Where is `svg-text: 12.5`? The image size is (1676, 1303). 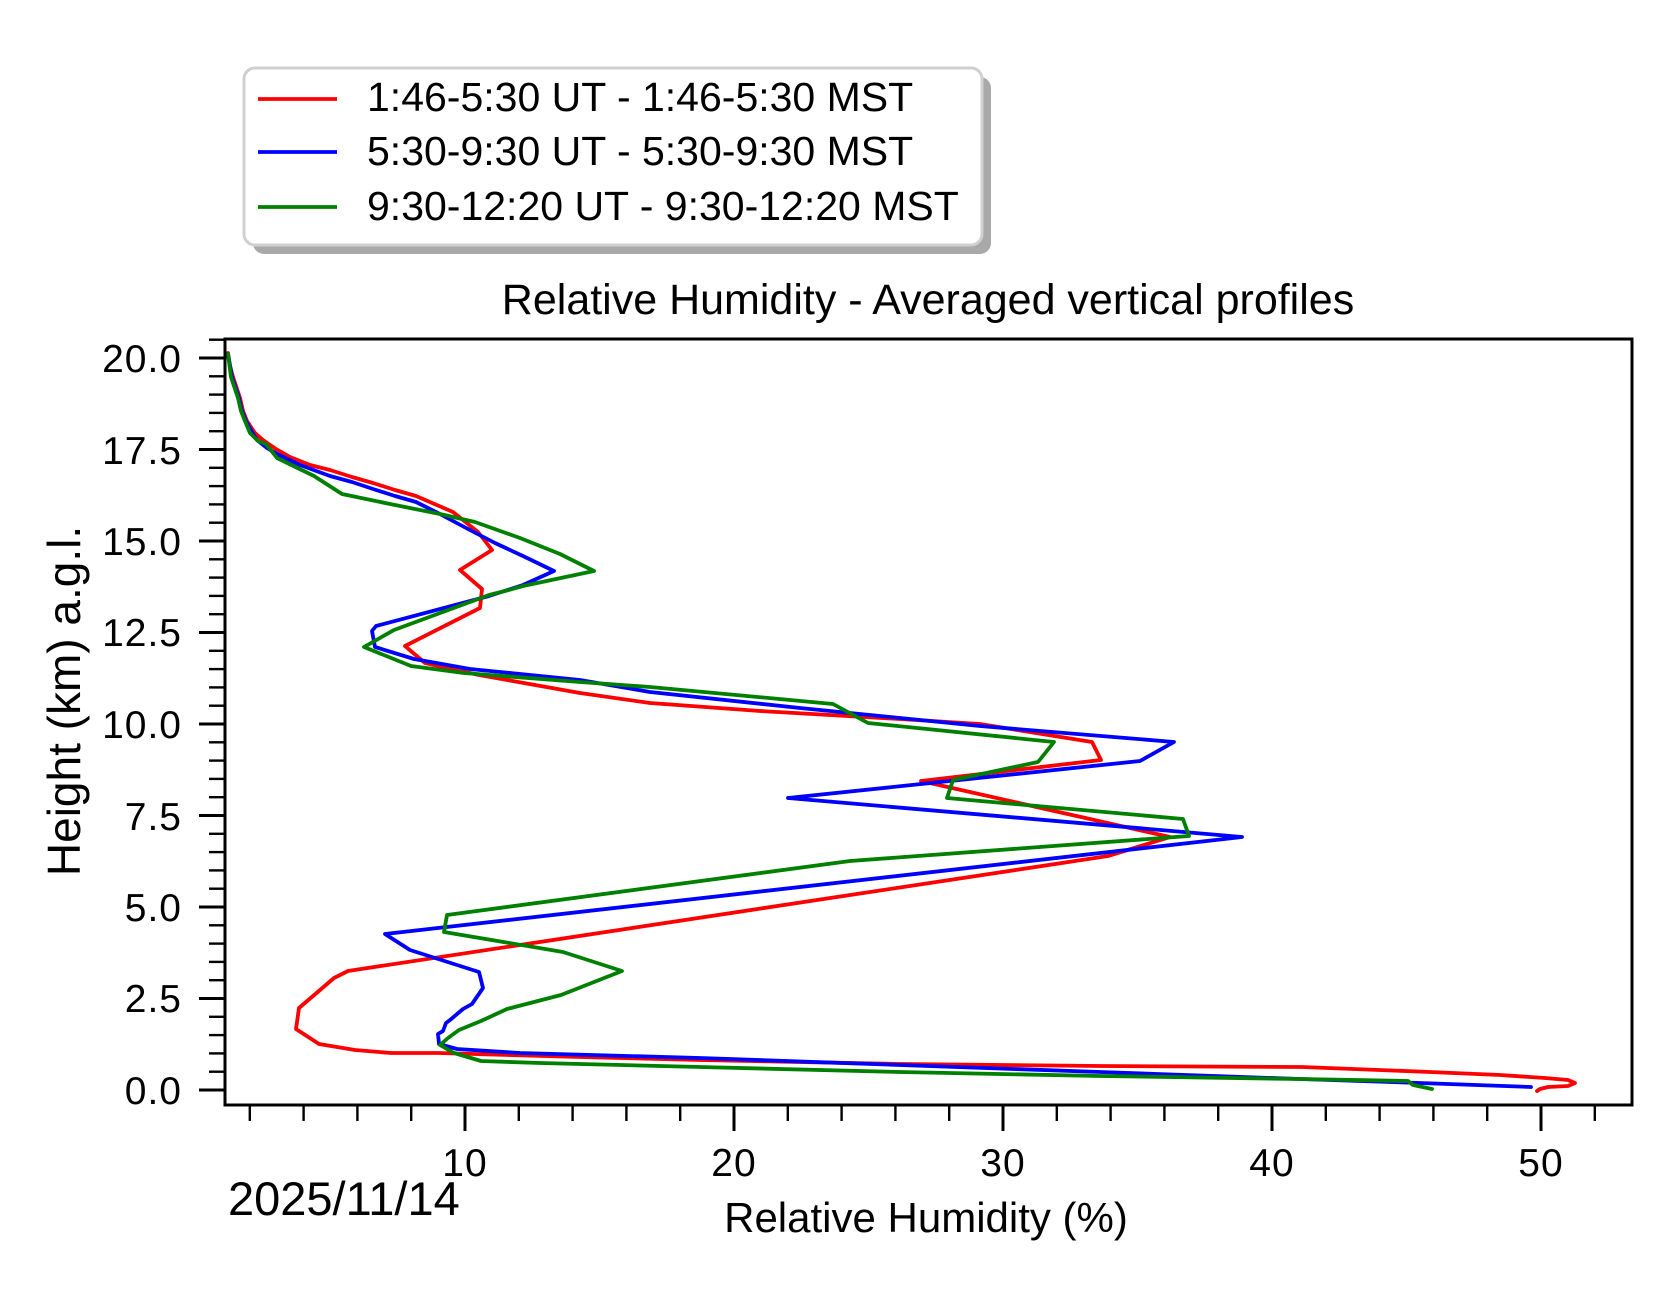 svg-text: 12.5 is located at coordinates (142, 633).